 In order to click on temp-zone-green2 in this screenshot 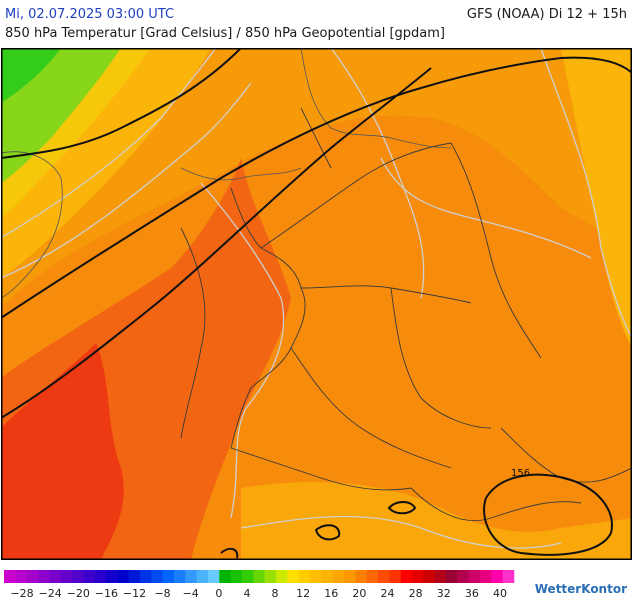, I will do `click(31, 75)`.